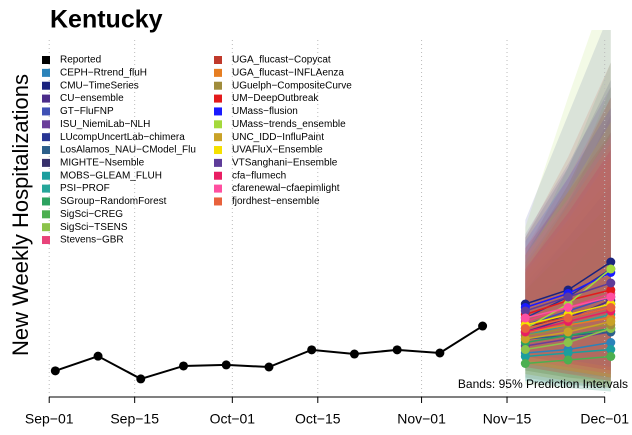 This screenshot has width=632, height=435. Describe the element at coordinates (92, 98) in the screenshot. I see `legend-label: CU−ensemble` at that location.